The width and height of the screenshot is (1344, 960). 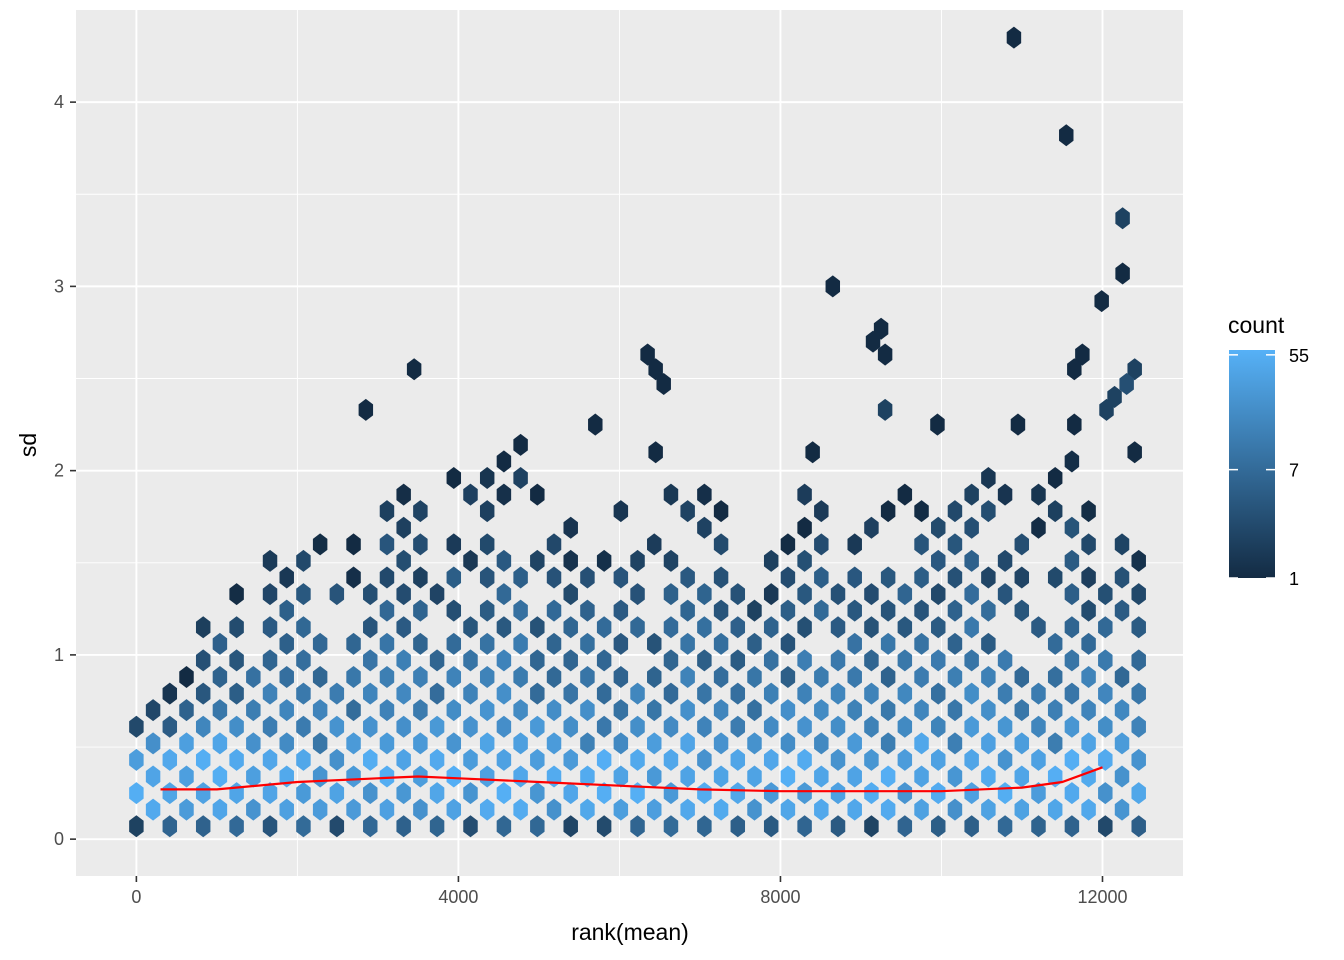 I want to click on y-tick-label: 4, so click(x=59, y=102).